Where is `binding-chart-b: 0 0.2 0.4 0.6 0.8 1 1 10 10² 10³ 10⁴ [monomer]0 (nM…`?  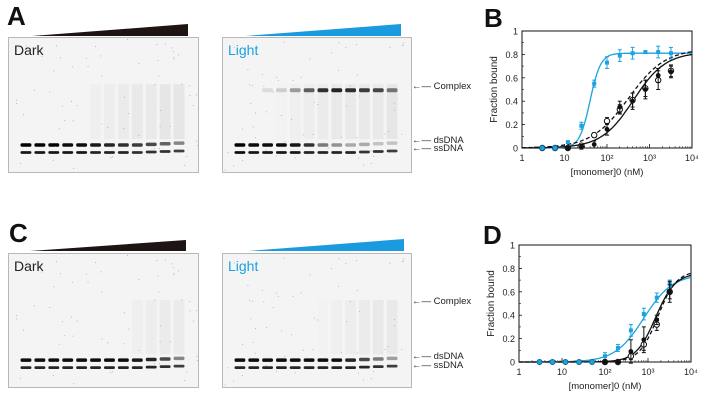
binding-chart-b: 0 0.2 0.4 0.6 0.8 1 1 10 10² 10³ 10⁴ [monomer]0 (nM… is located at coordinates (594, 103).